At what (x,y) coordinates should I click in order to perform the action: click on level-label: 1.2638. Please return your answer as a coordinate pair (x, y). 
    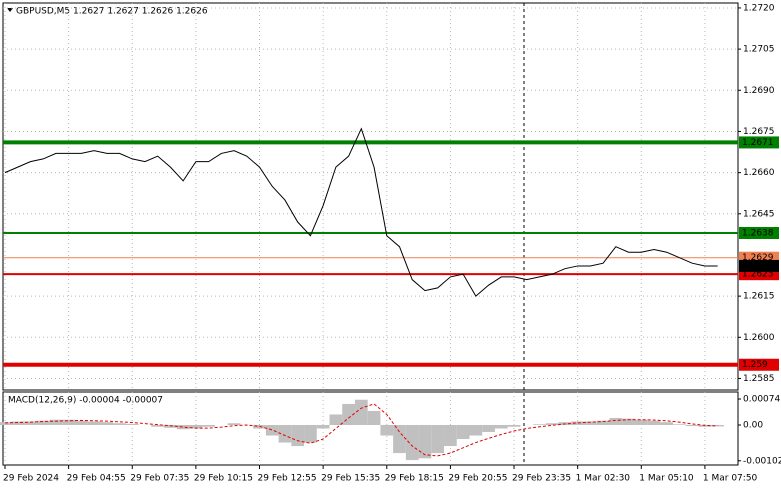
    Looking at the image, I should click on (758, 234).